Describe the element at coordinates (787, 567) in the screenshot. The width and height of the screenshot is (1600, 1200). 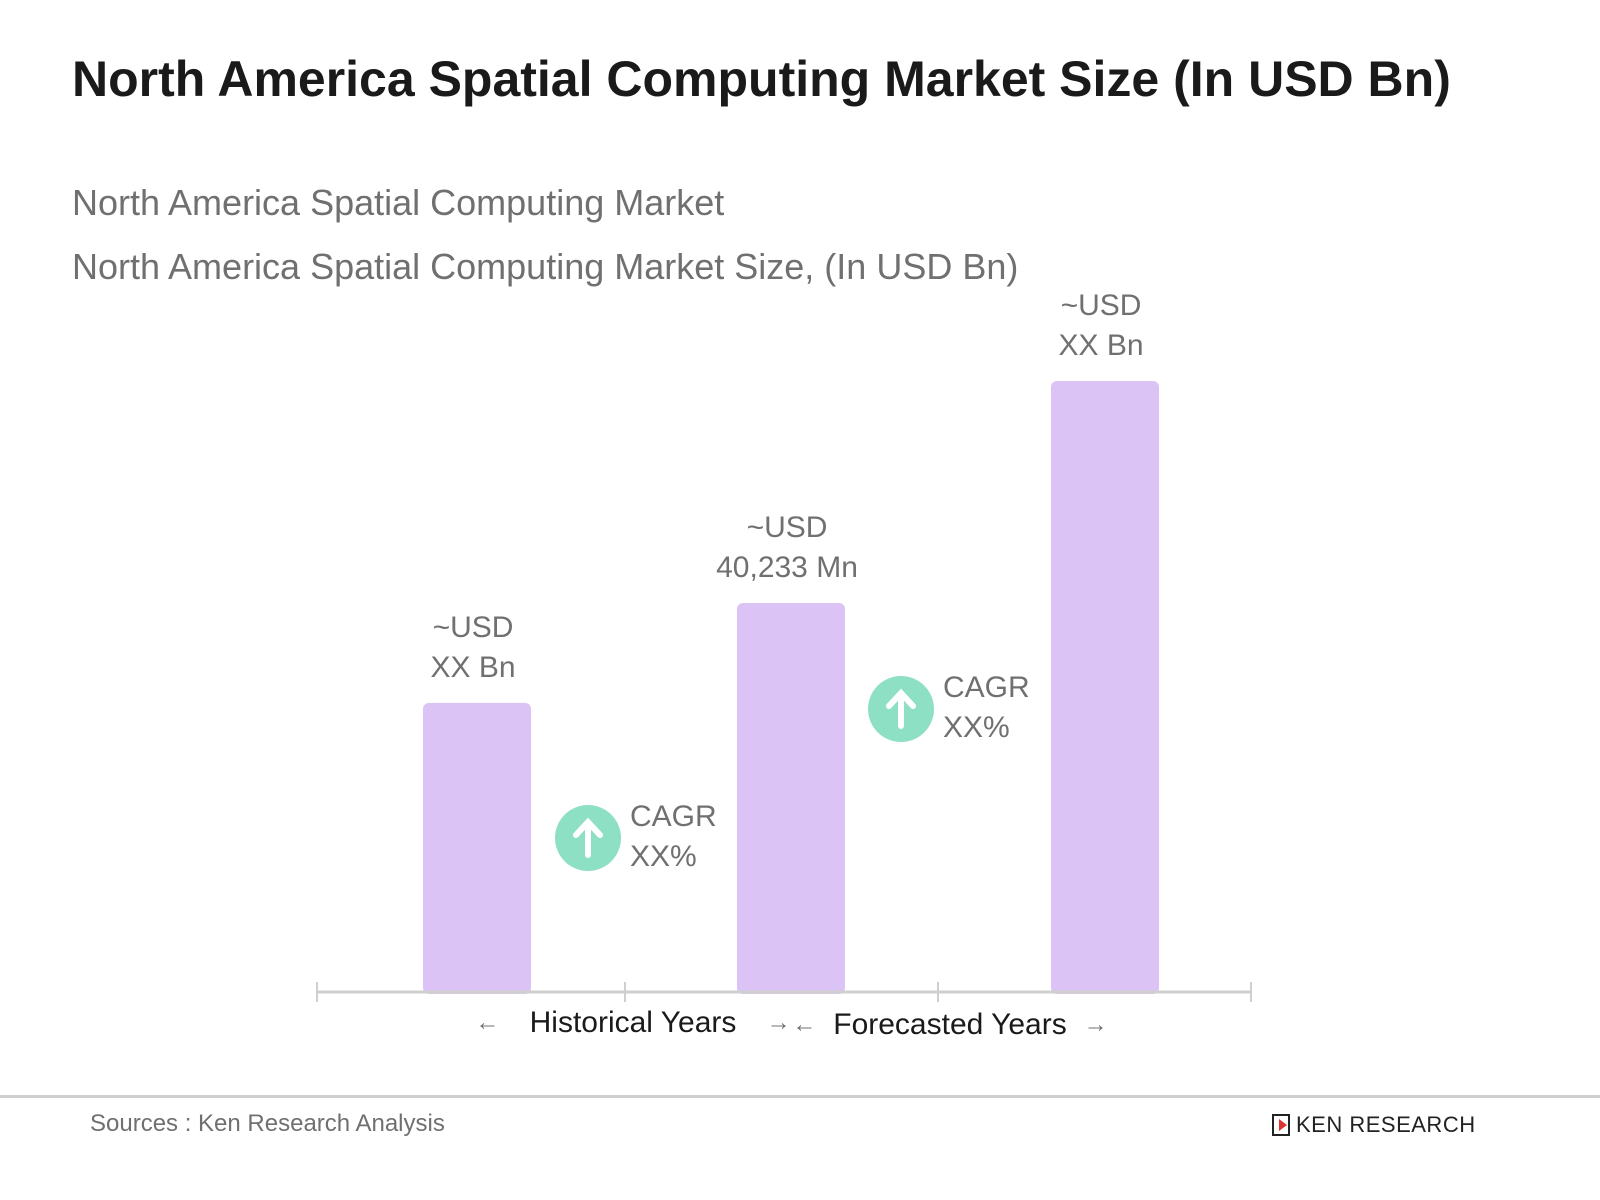
I see `data-label: 40,233 Mn` at that location.